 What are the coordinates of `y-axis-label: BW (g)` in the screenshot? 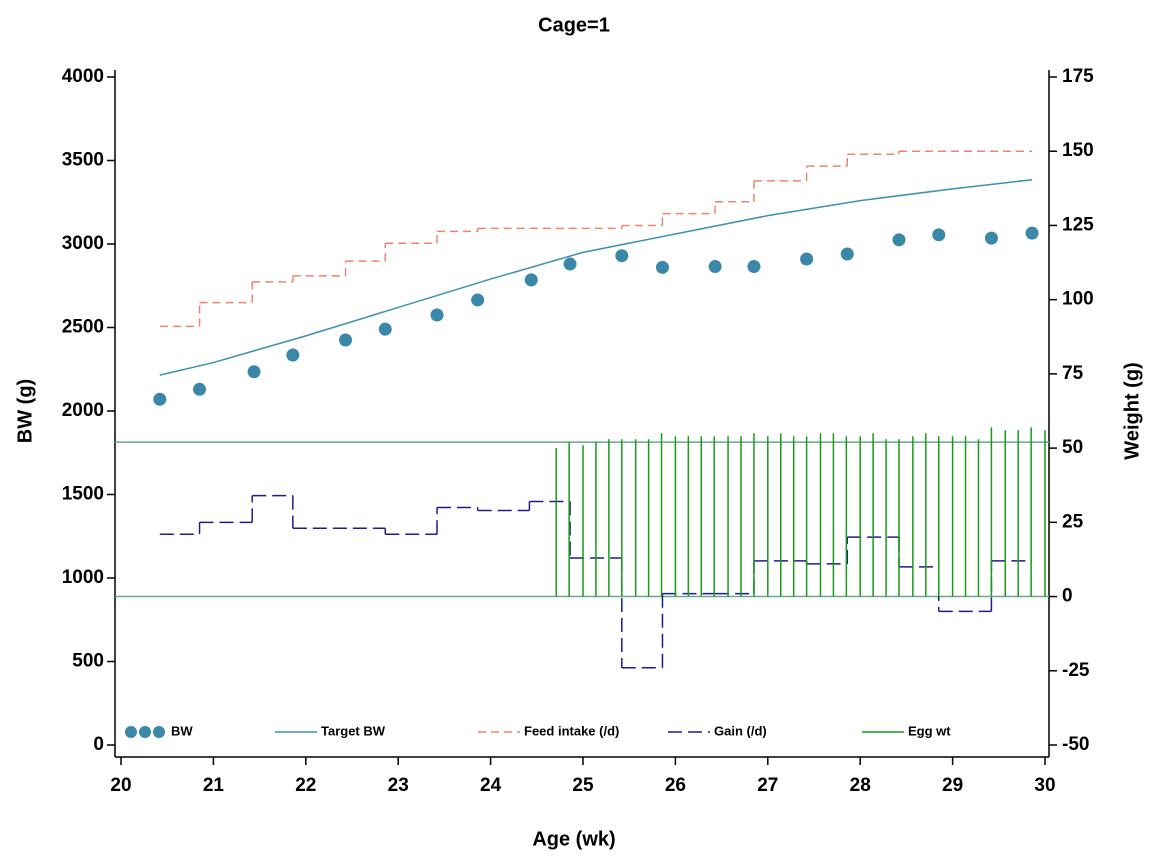 It's located at (25, 411).